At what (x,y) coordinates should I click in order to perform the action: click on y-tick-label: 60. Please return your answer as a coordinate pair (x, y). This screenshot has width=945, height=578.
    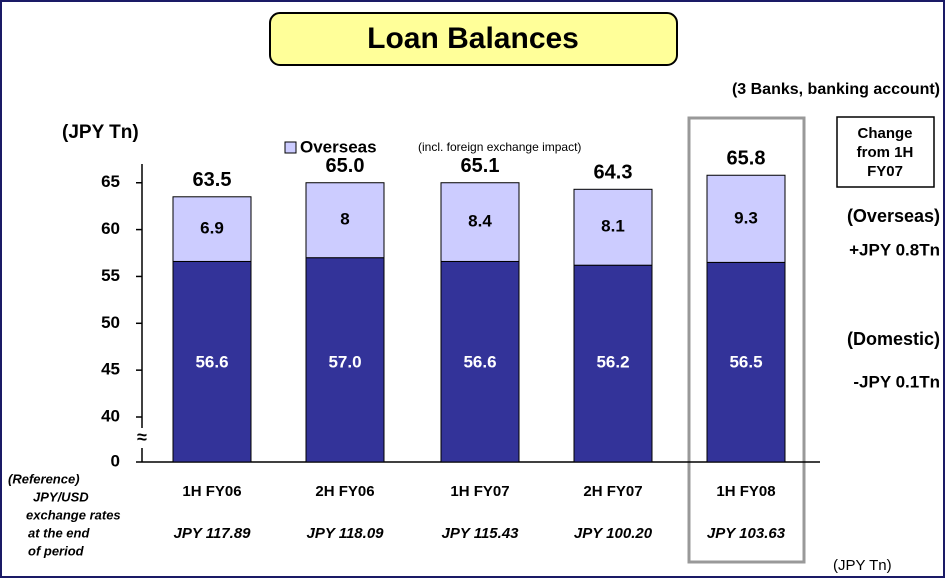
    Looking at the image, I should click on (110, 228).